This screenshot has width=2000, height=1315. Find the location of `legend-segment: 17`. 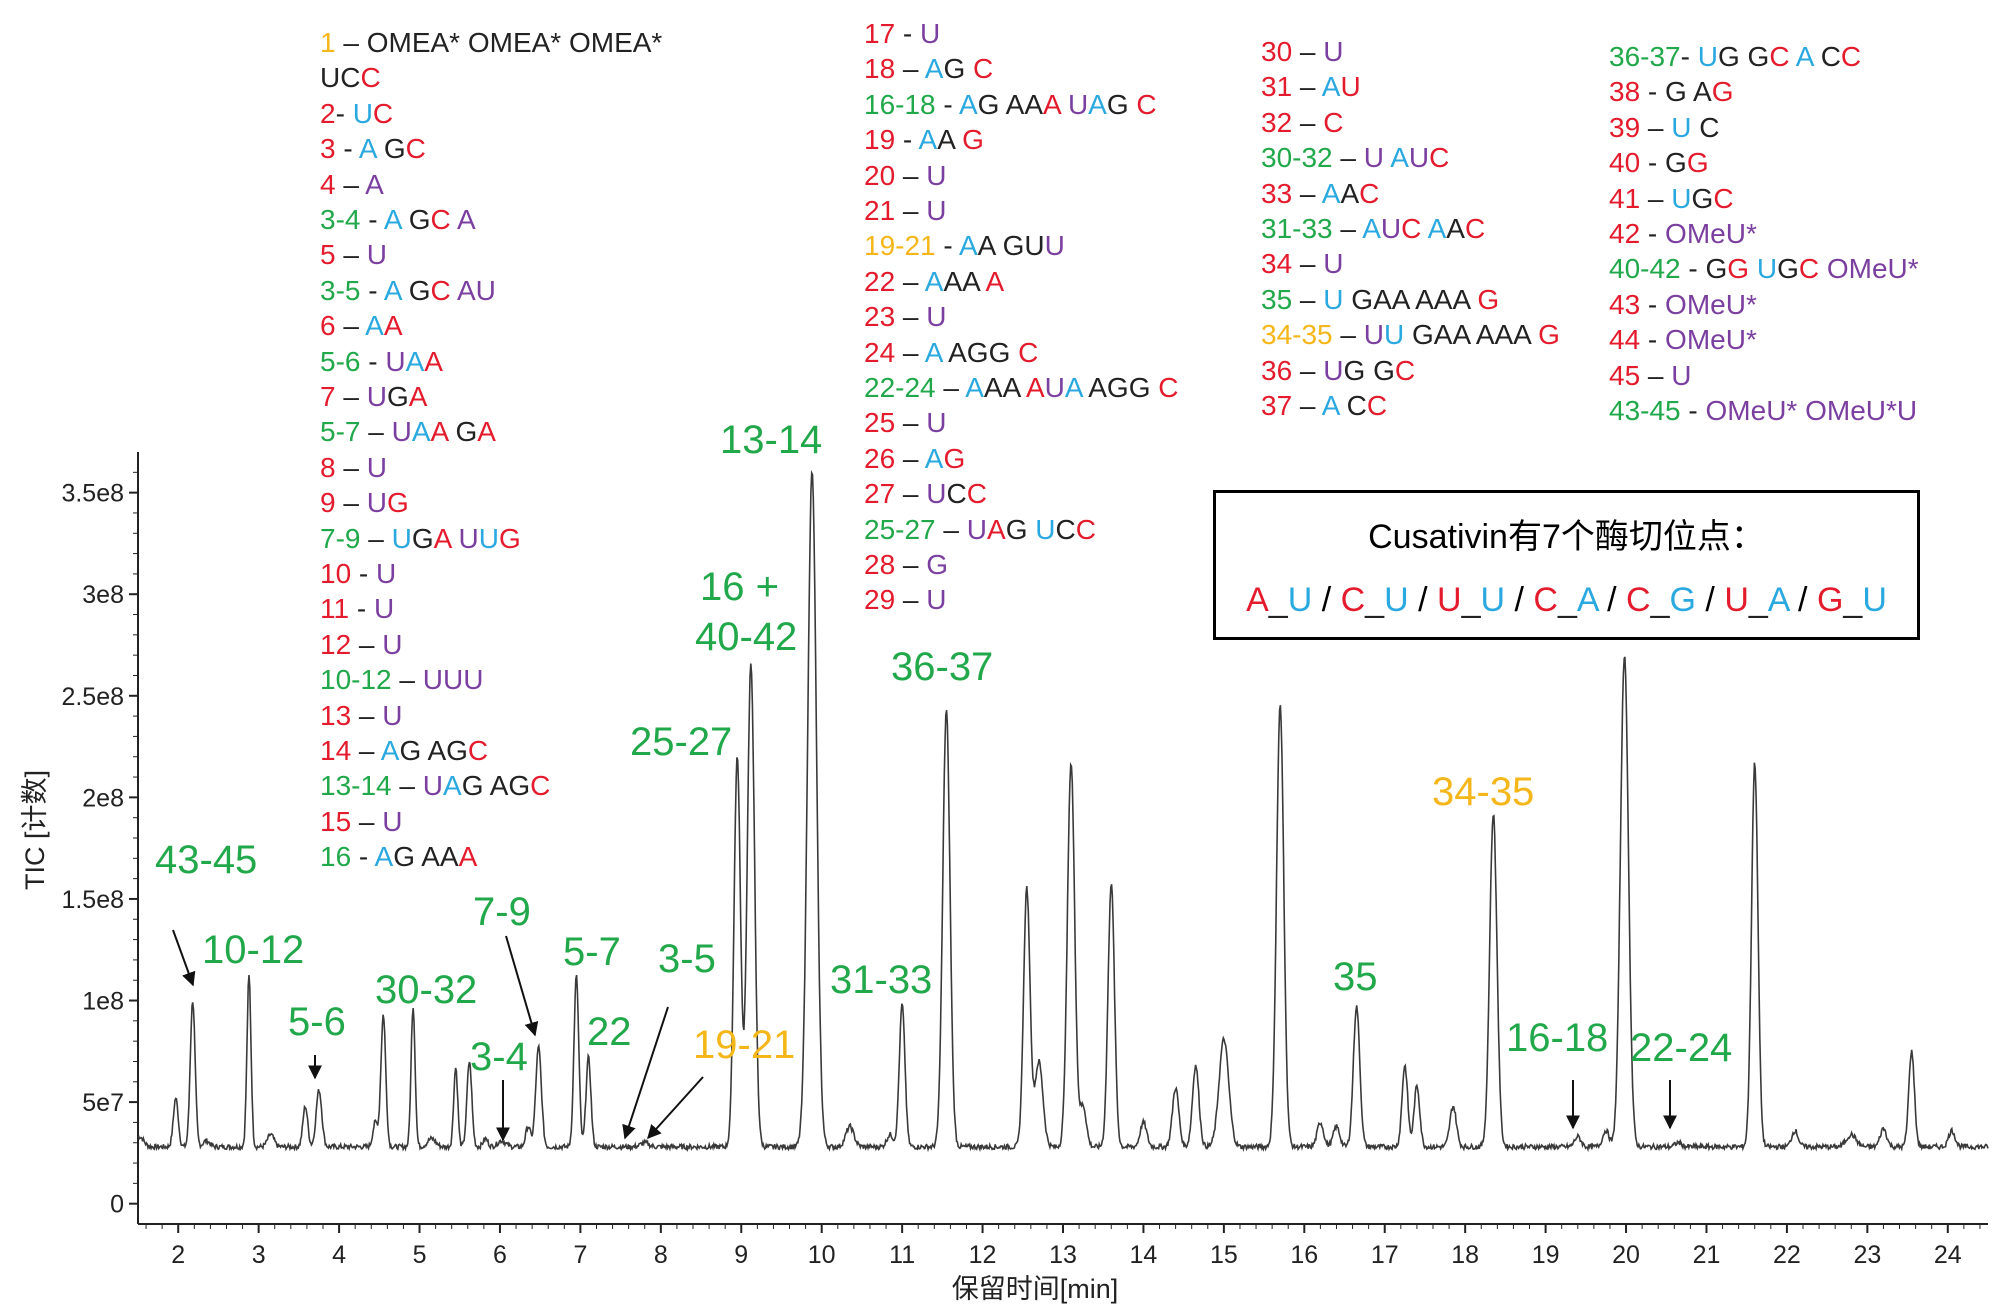

legend-segment: 17 is located at coordinates (880, 33).